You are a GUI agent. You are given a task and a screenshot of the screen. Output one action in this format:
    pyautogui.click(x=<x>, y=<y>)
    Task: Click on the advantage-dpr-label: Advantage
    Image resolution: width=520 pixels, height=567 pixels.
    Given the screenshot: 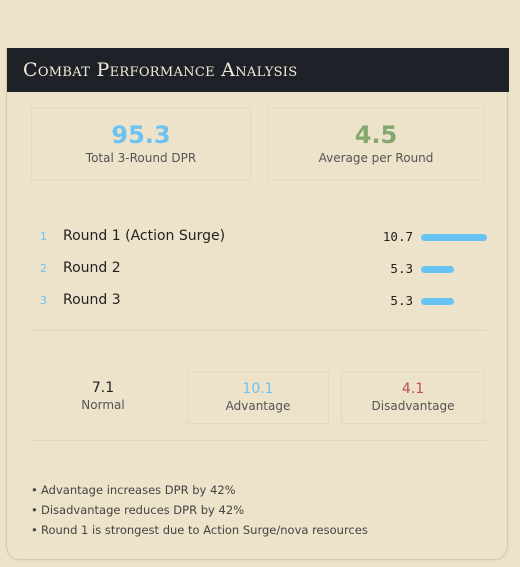 What is the action you would take?
    pyautogui.click(x=258, y=406)
    